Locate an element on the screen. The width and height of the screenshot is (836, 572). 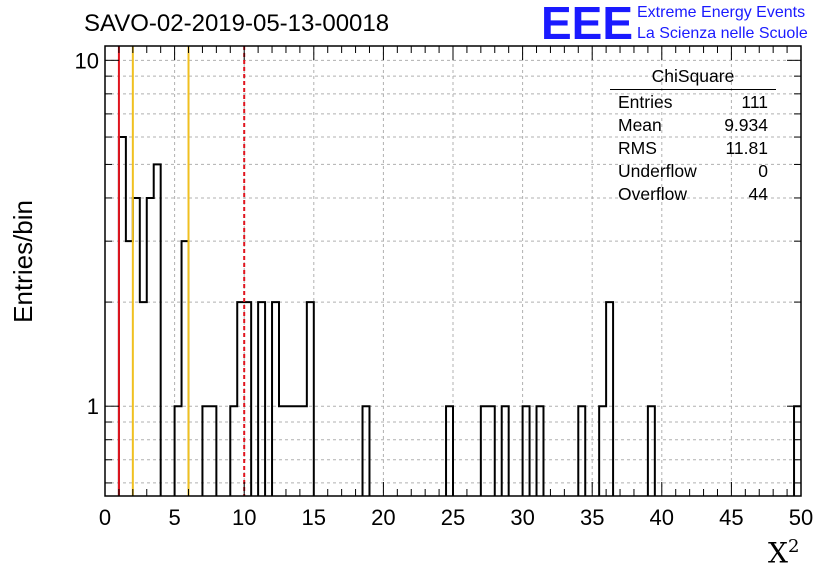
stats-label: Mean is located at coordinates (640, 125).